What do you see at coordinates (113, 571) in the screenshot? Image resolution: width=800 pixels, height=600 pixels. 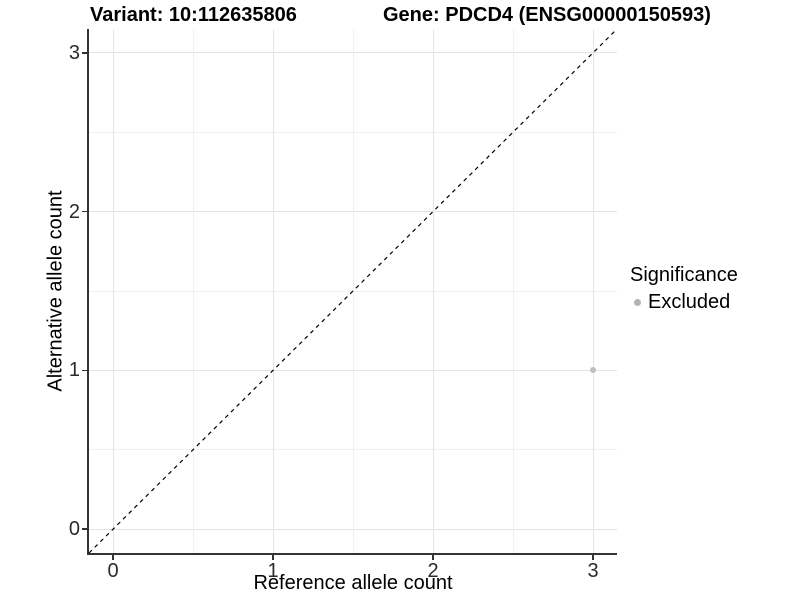 I see `x-tick-label: 0` at bounding box center [113, 571].